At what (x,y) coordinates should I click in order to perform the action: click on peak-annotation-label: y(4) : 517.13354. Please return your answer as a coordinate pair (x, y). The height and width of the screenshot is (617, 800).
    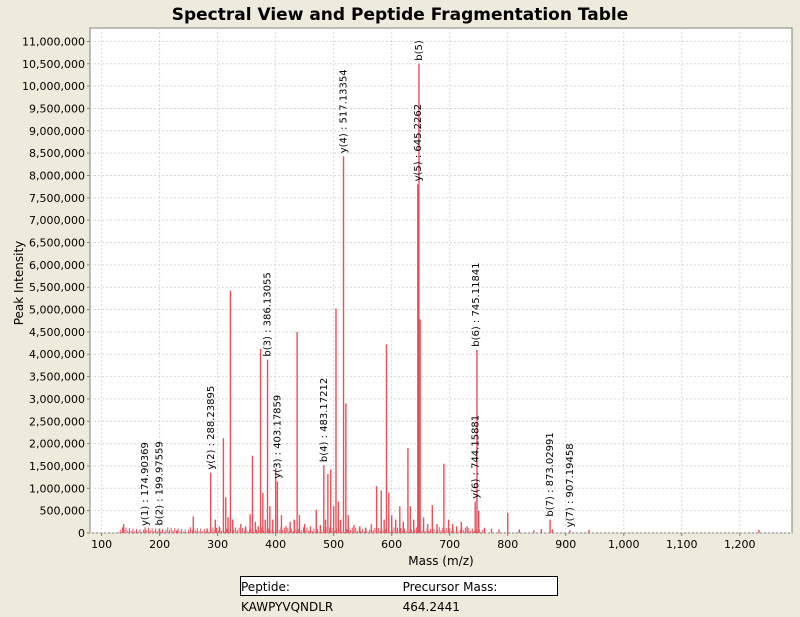
    Looking at the image, I should click on (344, 111).